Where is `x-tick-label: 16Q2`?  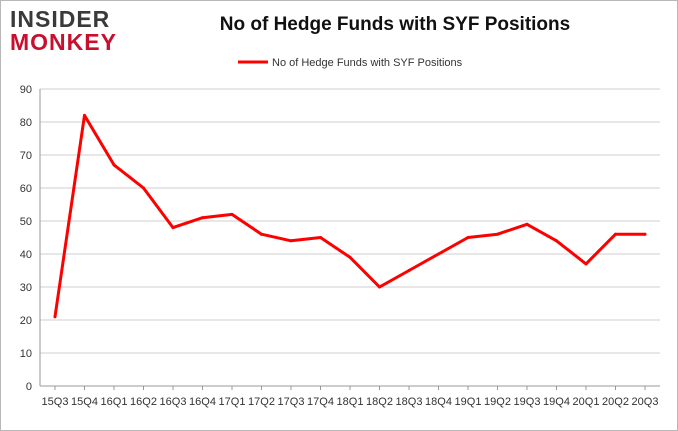 x-tick-label: 16Q2 is located at coordinates (143, 402).